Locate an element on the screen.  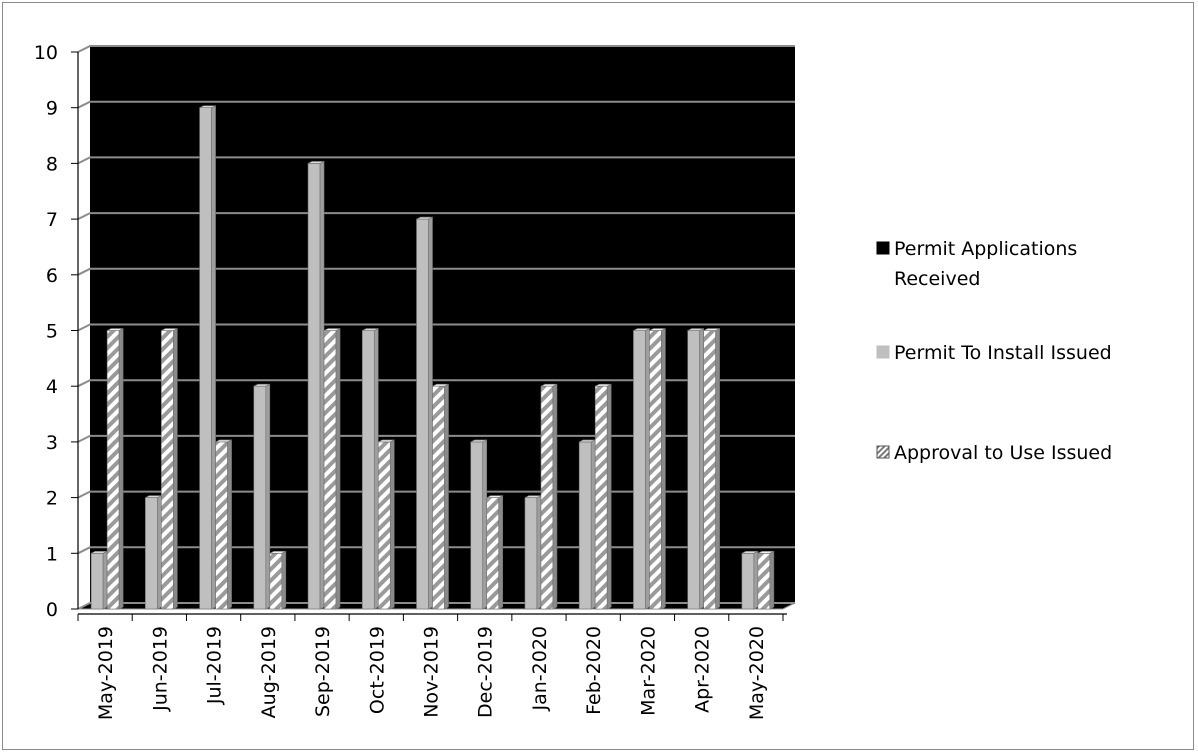
legend-permit-applications: Permit Applications Received is located at coordinates (976, 264).